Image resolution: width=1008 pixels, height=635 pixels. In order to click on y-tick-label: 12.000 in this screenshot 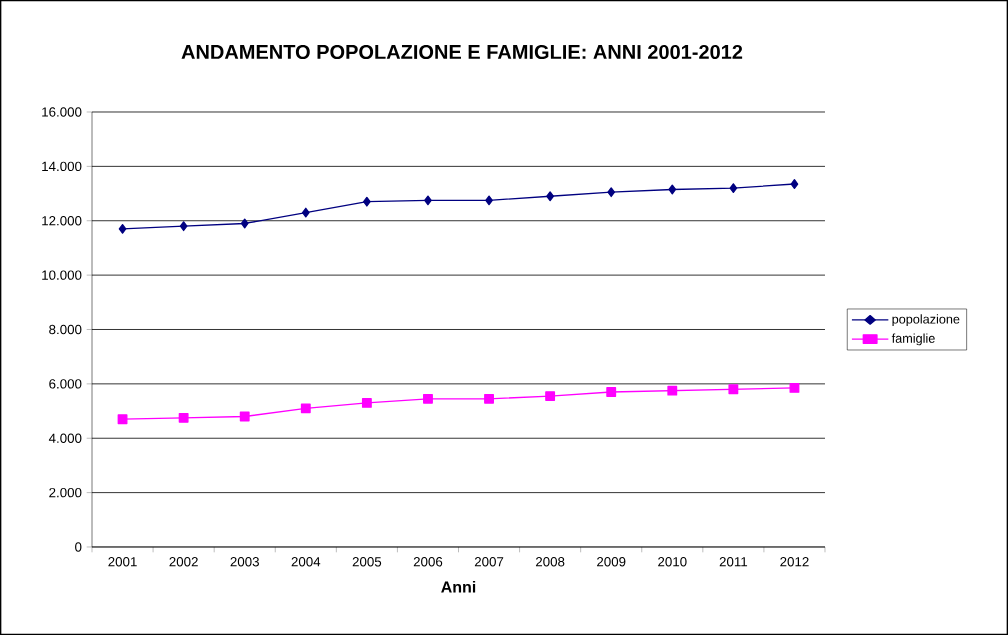, I will do `click(62, 221)`.